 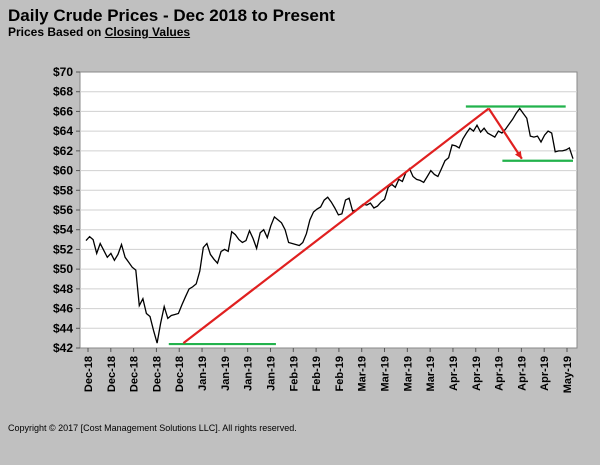 What do you see at coordinates (505, 133) in the screenshot?
I see `trend-line` at bounding box center [505, 133].